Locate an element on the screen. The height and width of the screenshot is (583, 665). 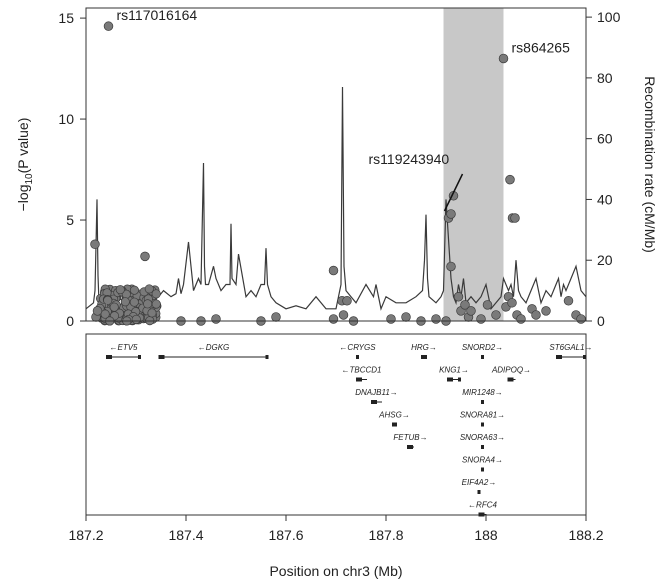
gene-label: FETUB→ is located at coordinates (410, 437).